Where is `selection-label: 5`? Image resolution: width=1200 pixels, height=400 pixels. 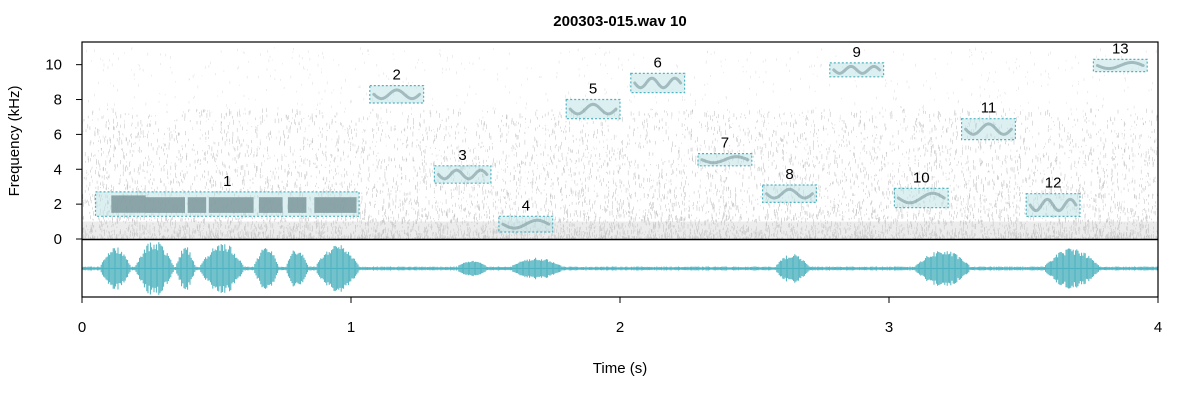
selection-label: 5 is located at coordinates (593, 89).